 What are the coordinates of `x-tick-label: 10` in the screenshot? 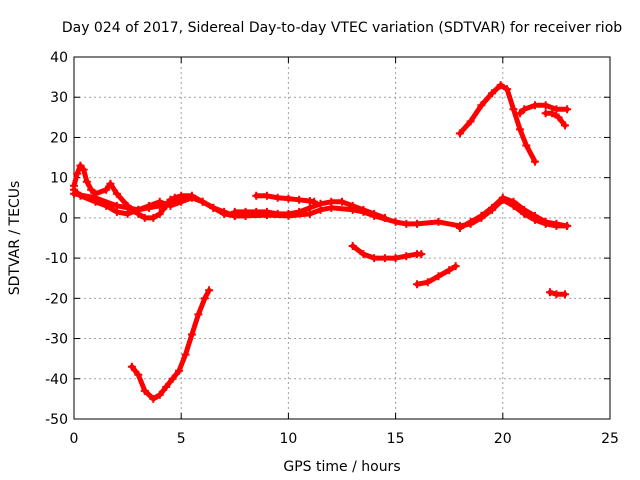 It's located at (288, 439).